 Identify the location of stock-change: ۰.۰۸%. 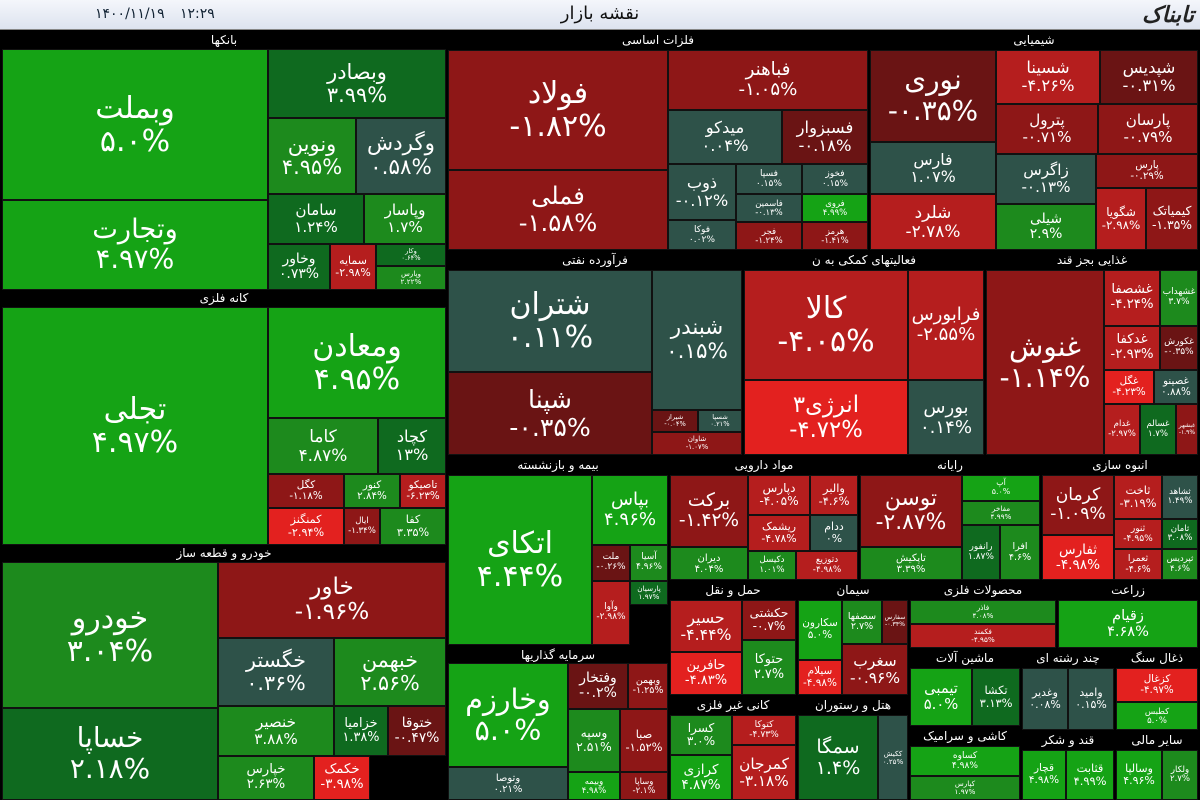
(1045, 704).